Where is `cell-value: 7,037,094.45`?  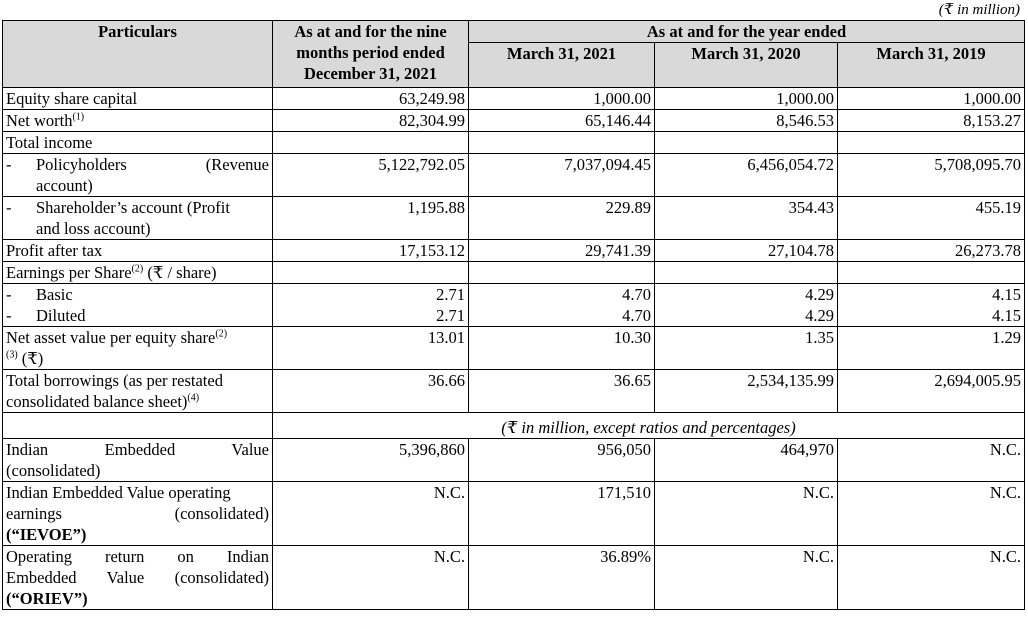 cell-value: 7,037,094.45 is located at coordinates (561, 175).